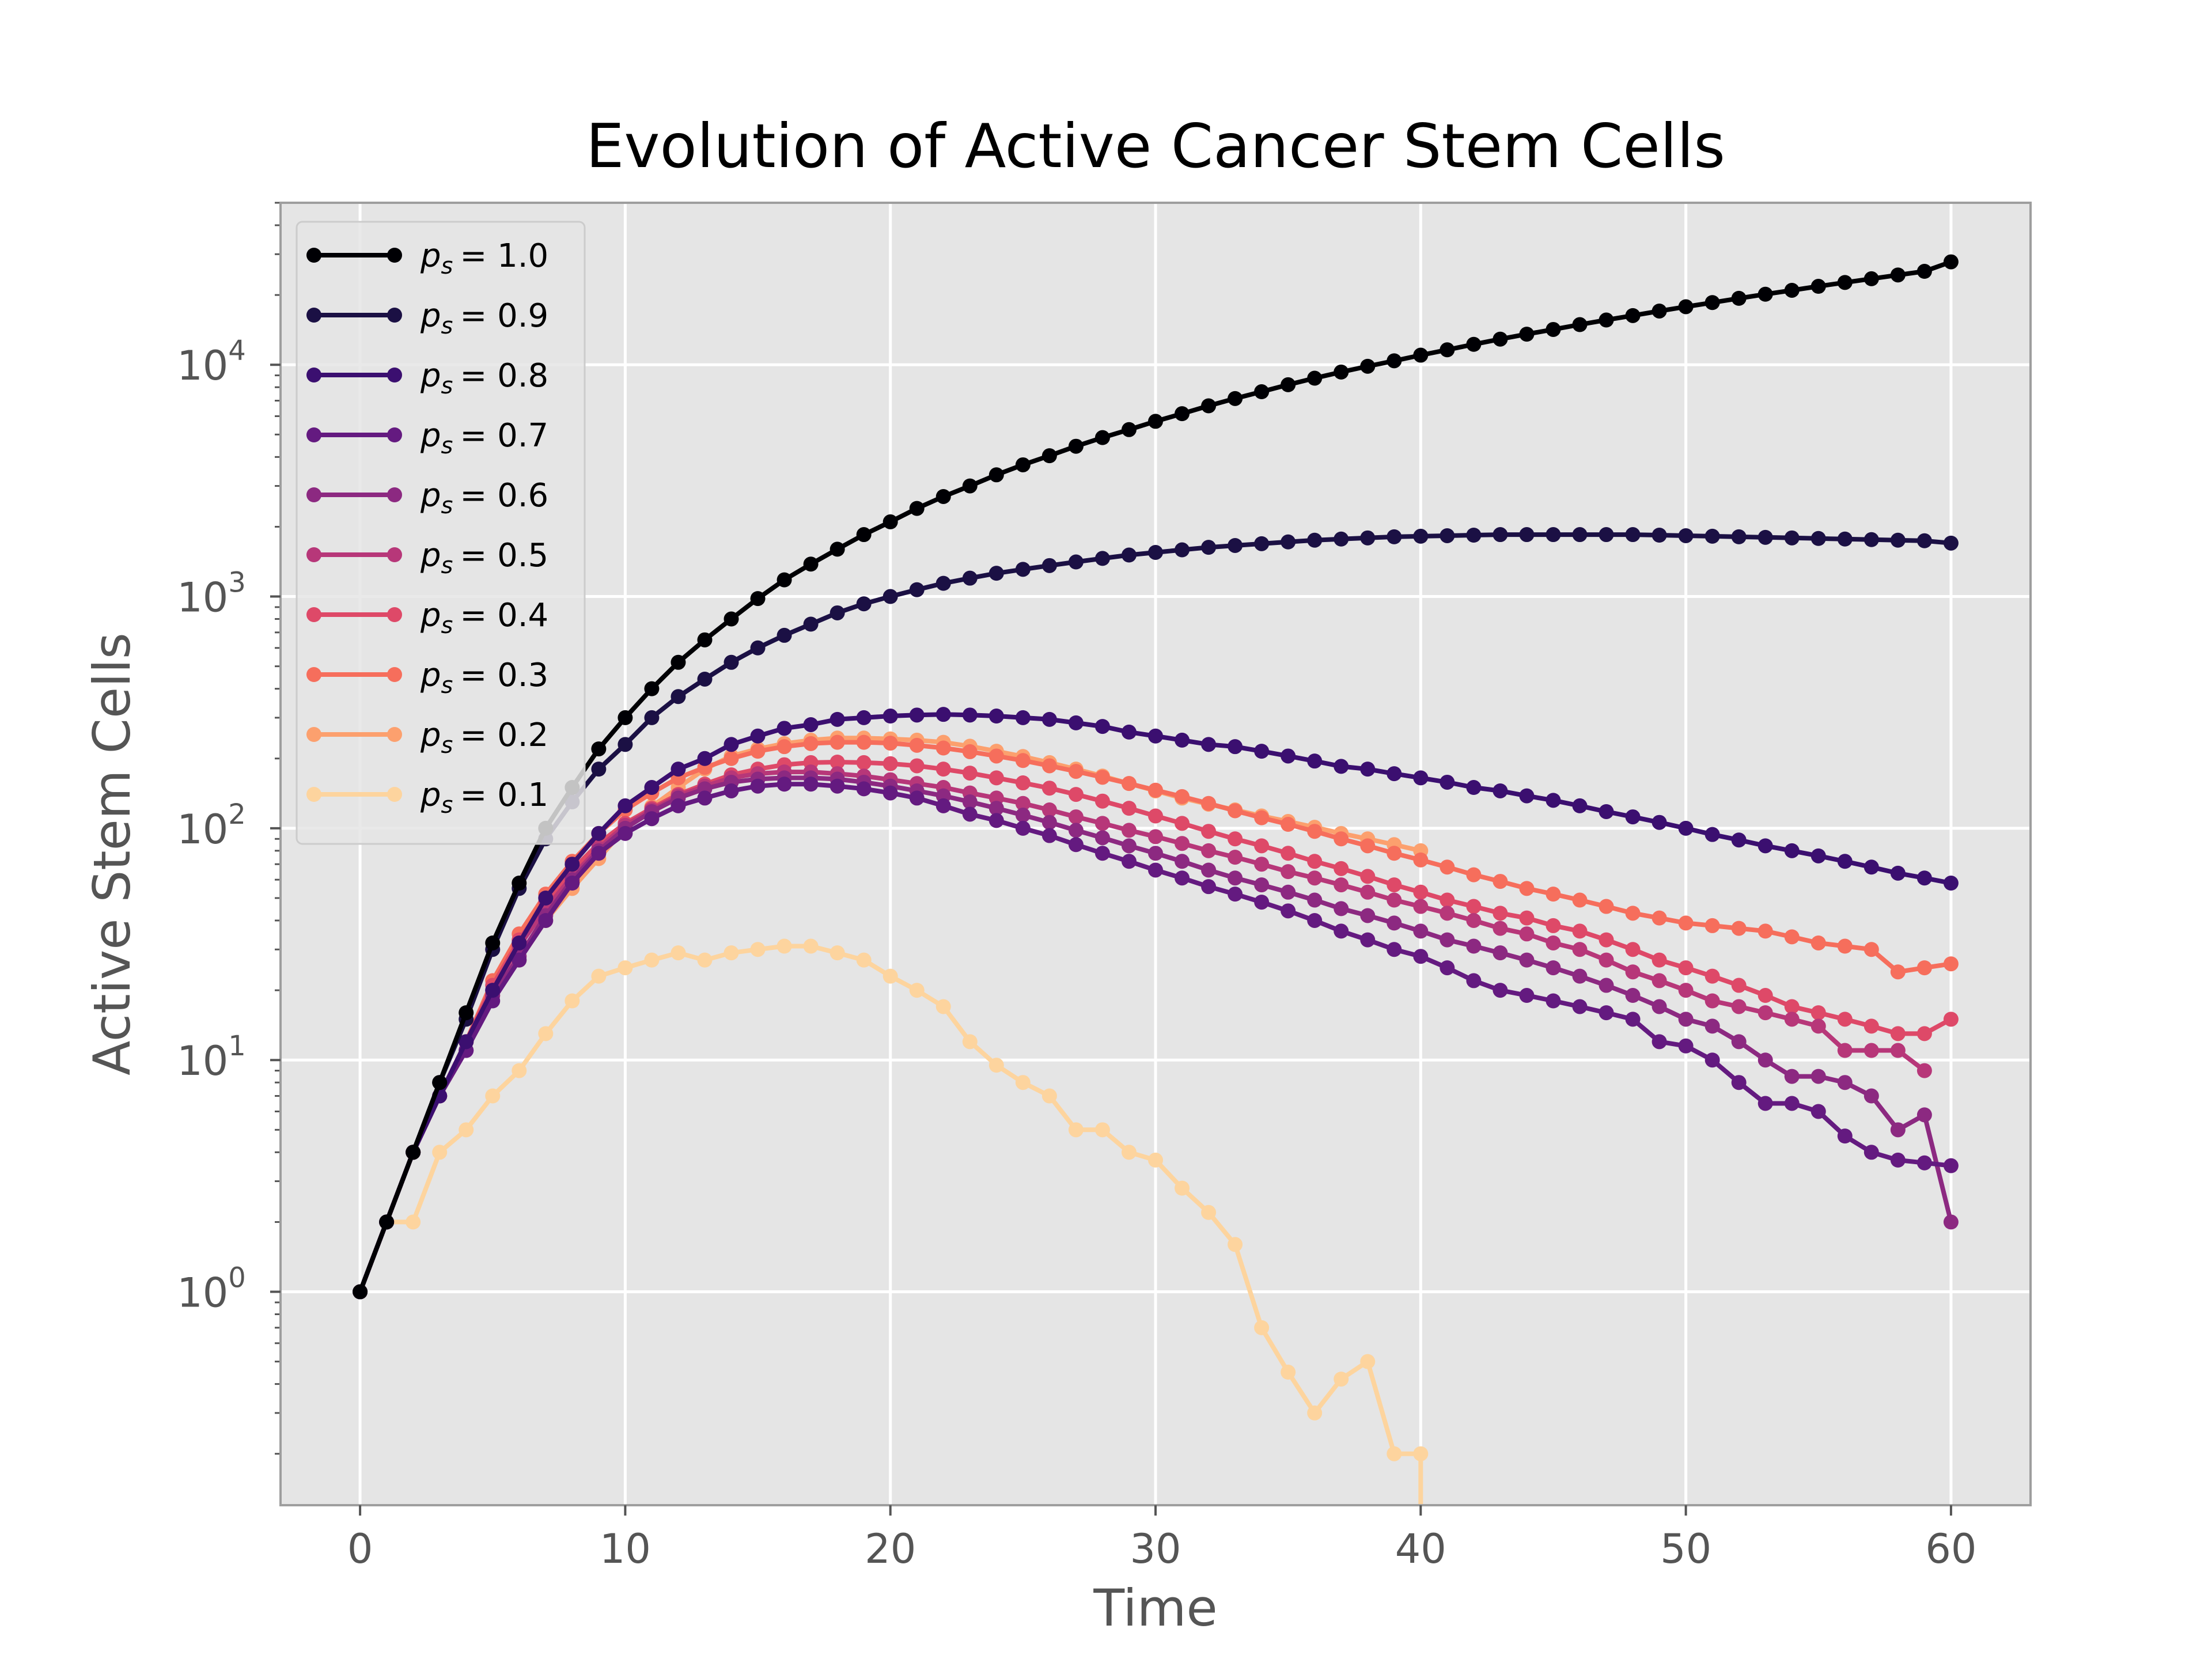 The width and height of the screenshot is (2212, 1659). I want to click on y-tick-label: 104, so click(211, 362).